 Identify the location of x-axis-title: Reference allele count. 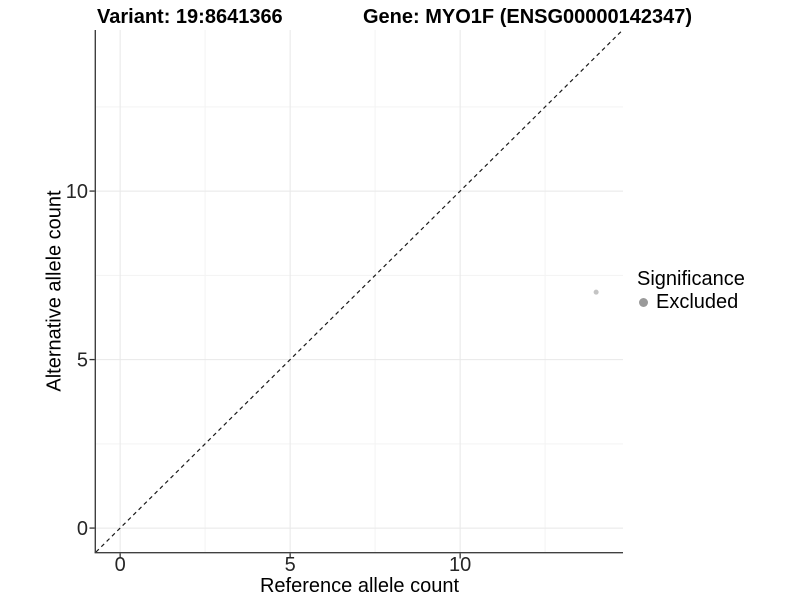
(359, 586).